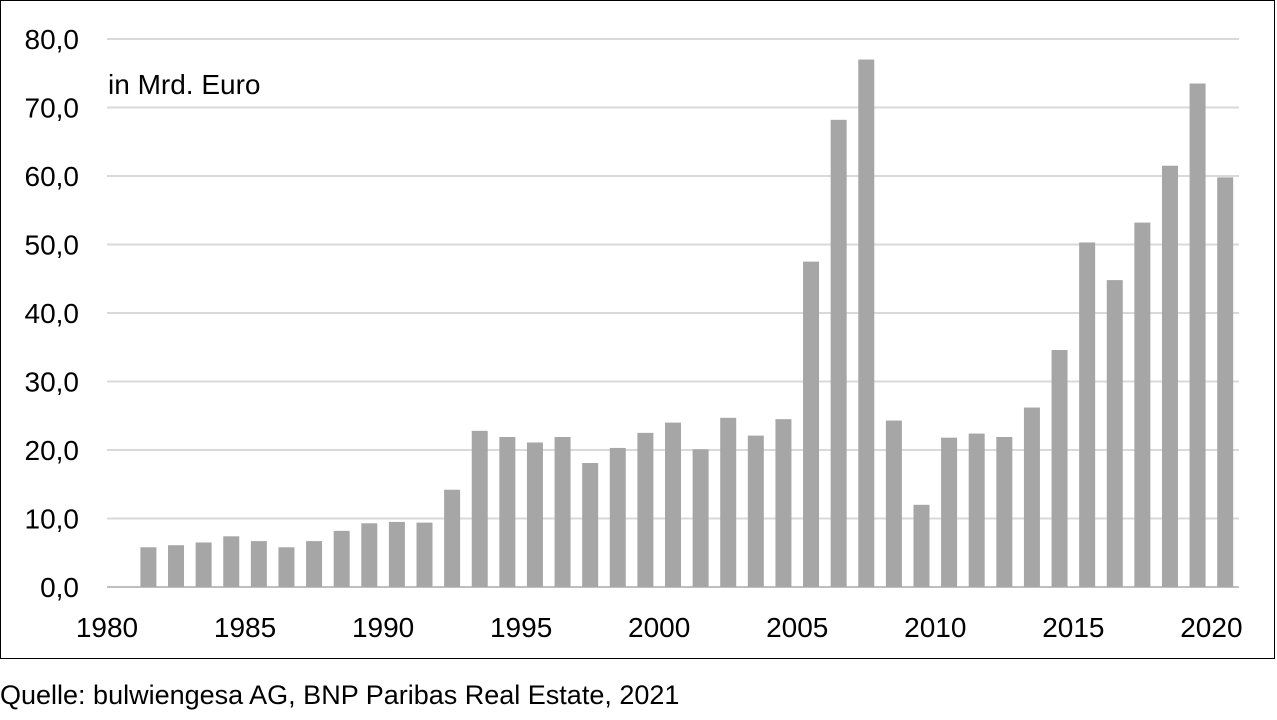 The width and height of the screenshot is (1277, 720). What do you see at coordinates (1087, 414) in the screenshot?
I see `bar-2015` at bounding box center [1087, 414].